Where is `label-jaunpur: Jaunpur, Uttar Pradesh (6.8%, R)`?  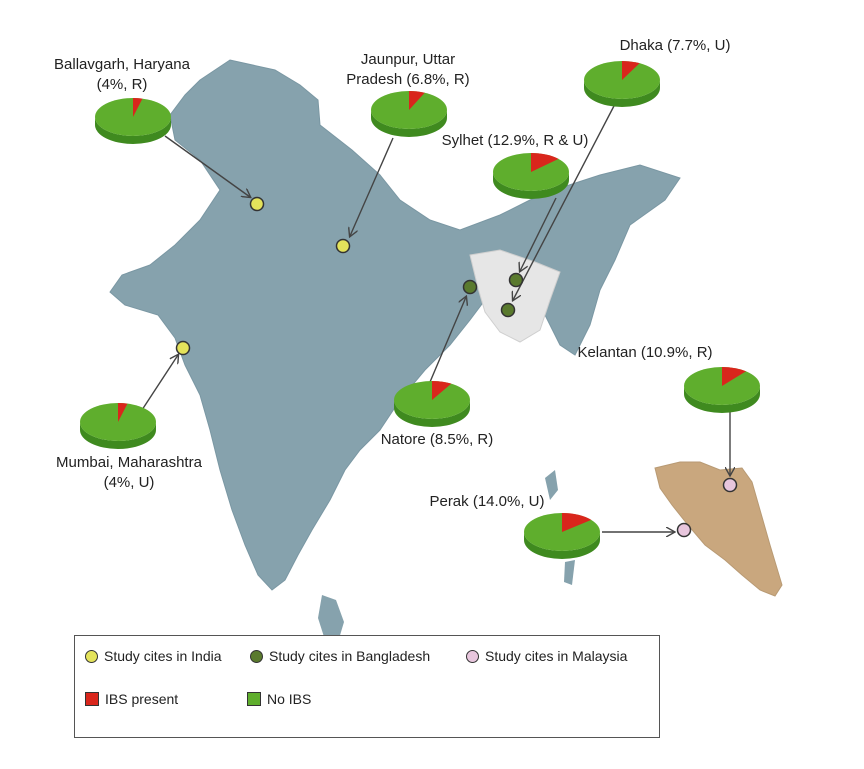
label-jaunpur: Jaunpur, Uttar Pradesh (6.8%, R) is located at coordinates (408, 70).